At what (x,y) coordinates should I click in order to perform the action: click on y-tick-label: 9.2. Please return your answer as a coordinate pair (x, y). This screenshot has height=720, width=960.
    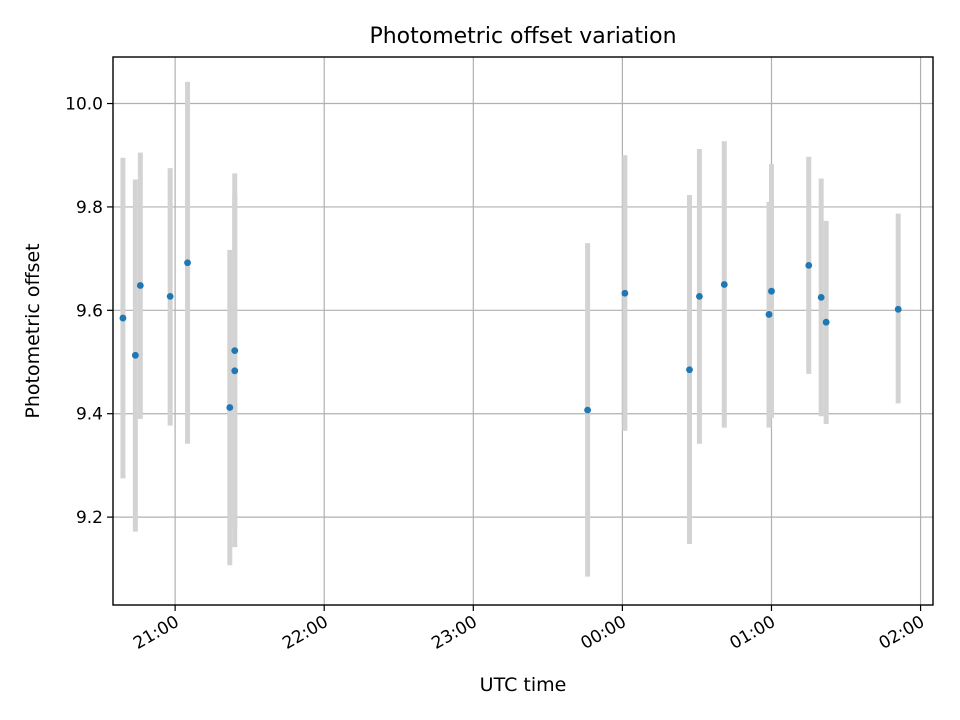
    Looking at the image, I should click on (89, 518).